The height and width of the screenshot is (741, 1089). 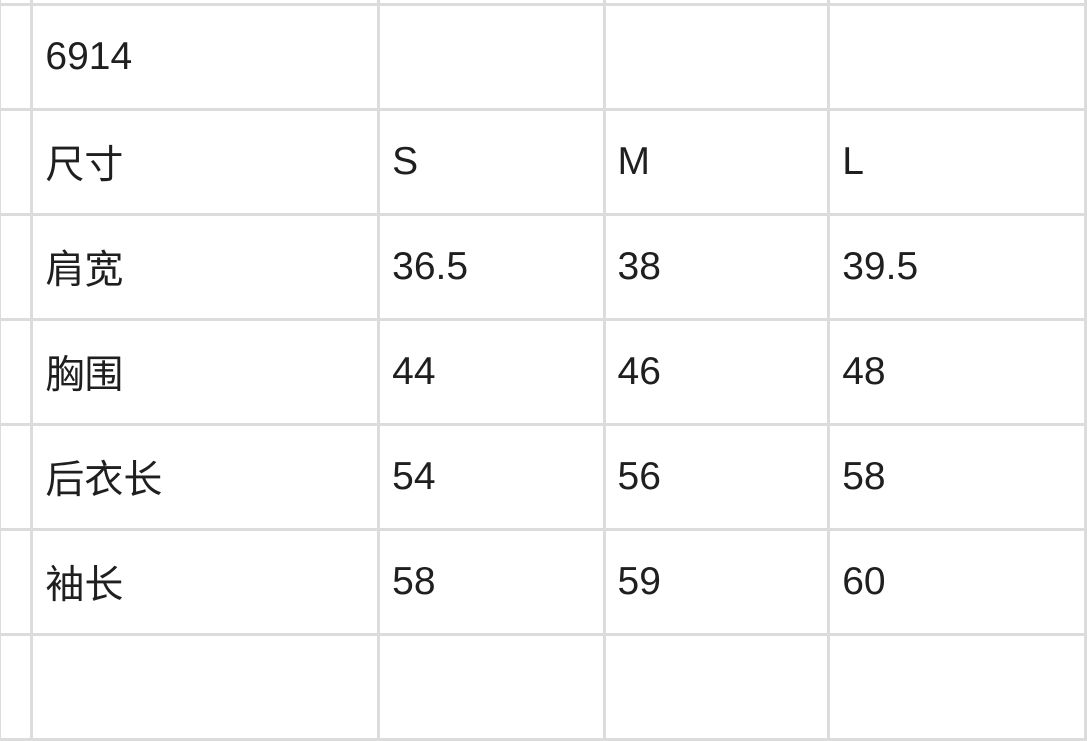 What do you see at coordinates (205, 582) in the screenshot?
I see `row-label: 袖长` at bounding box center [205, 582].